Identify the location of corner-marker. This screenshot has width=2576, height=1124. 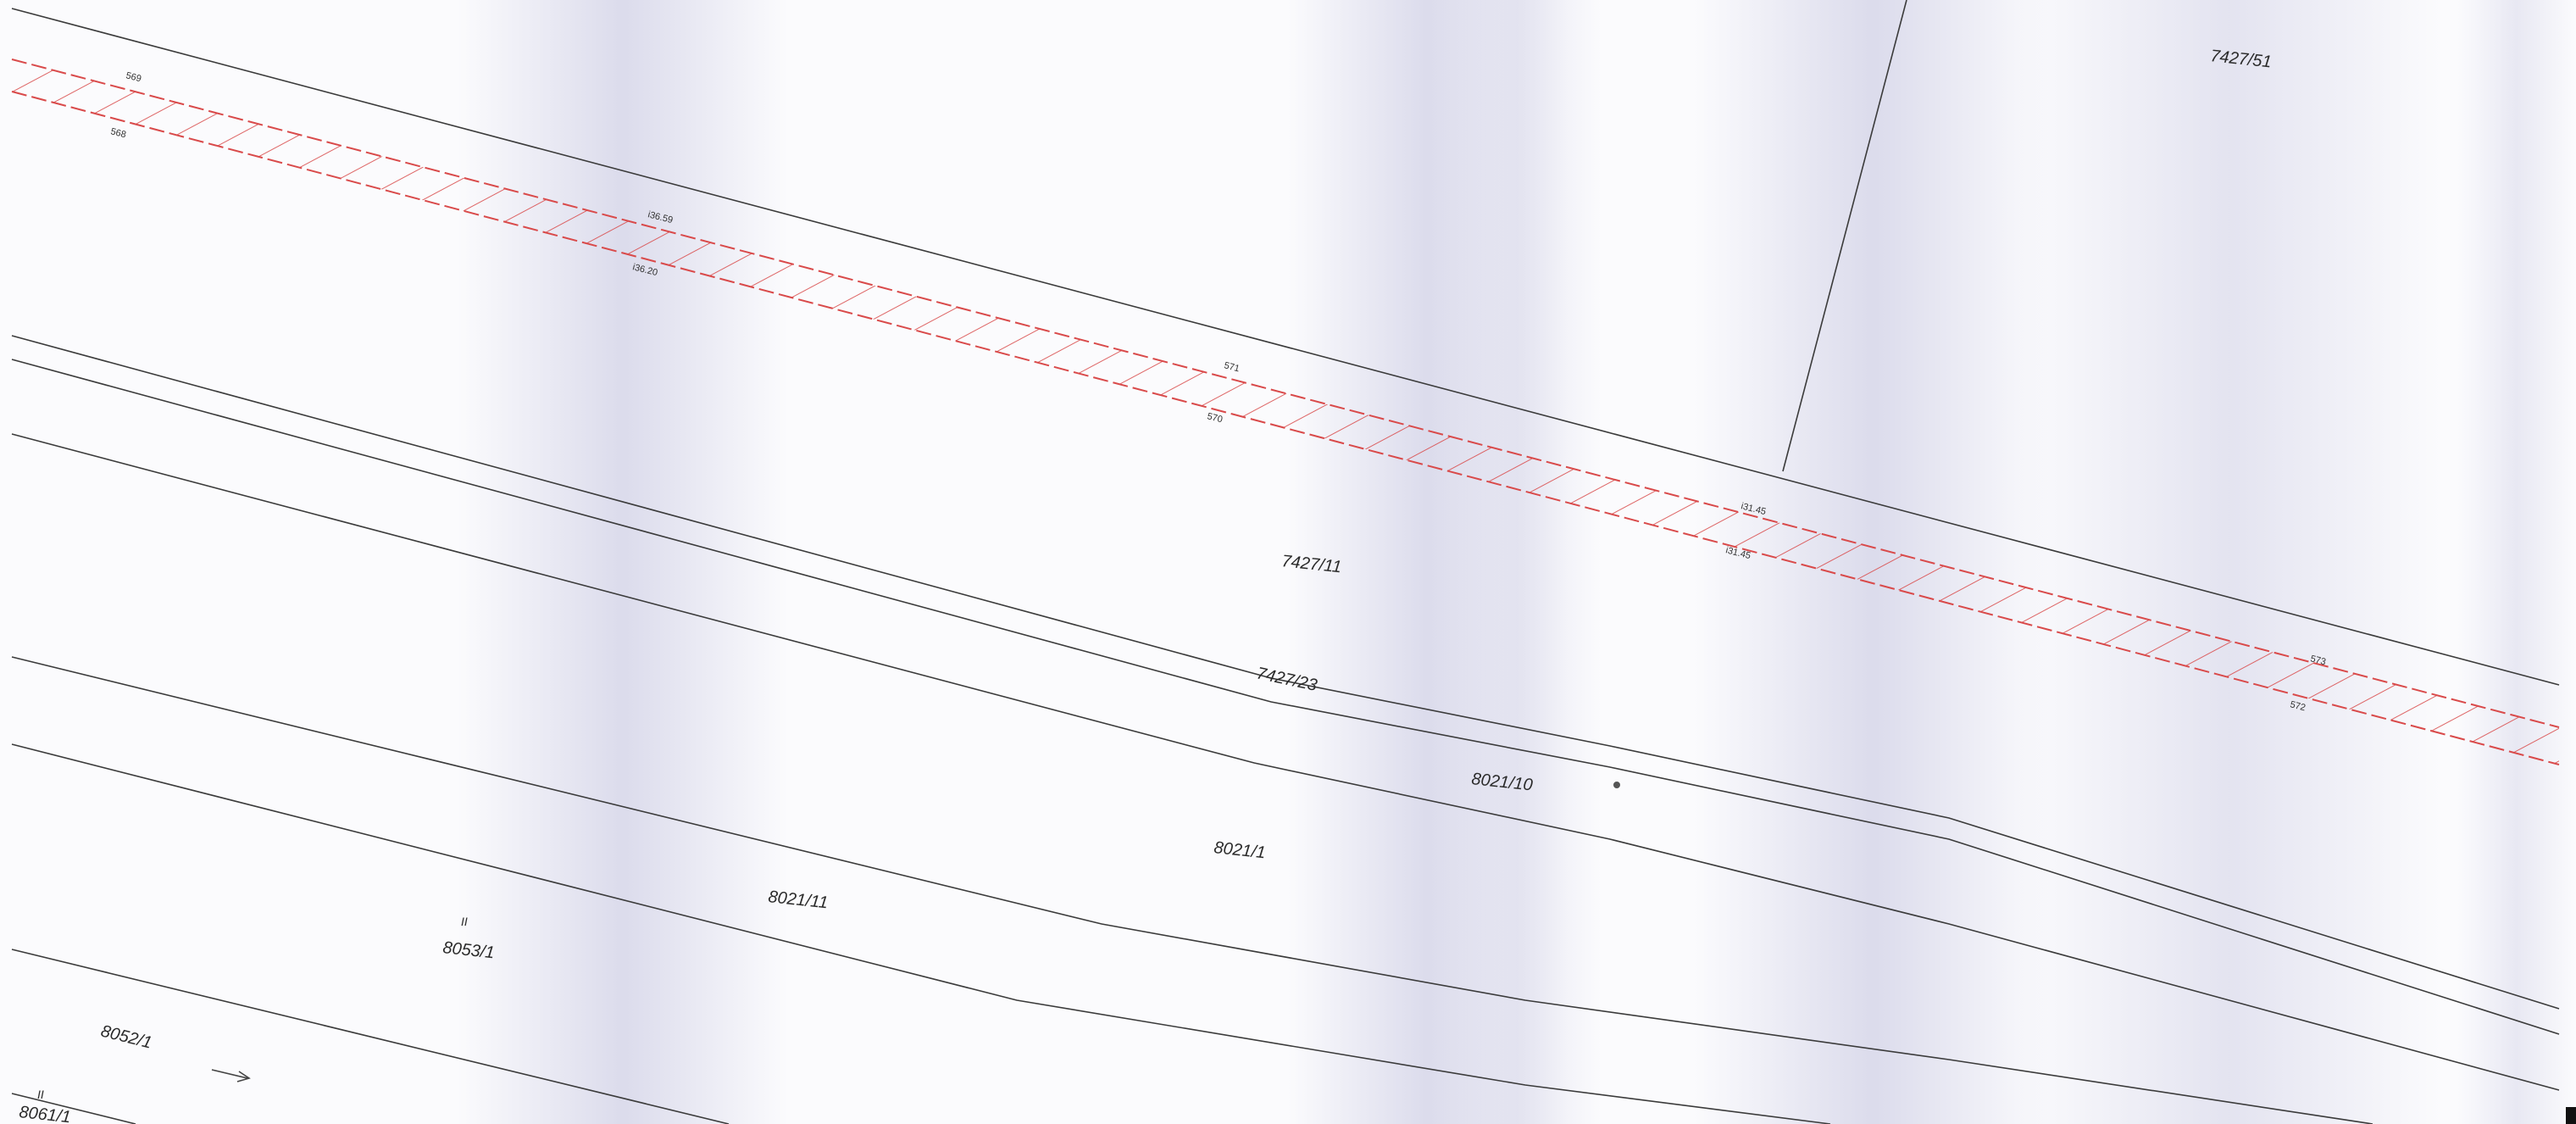
(2571, 1115).